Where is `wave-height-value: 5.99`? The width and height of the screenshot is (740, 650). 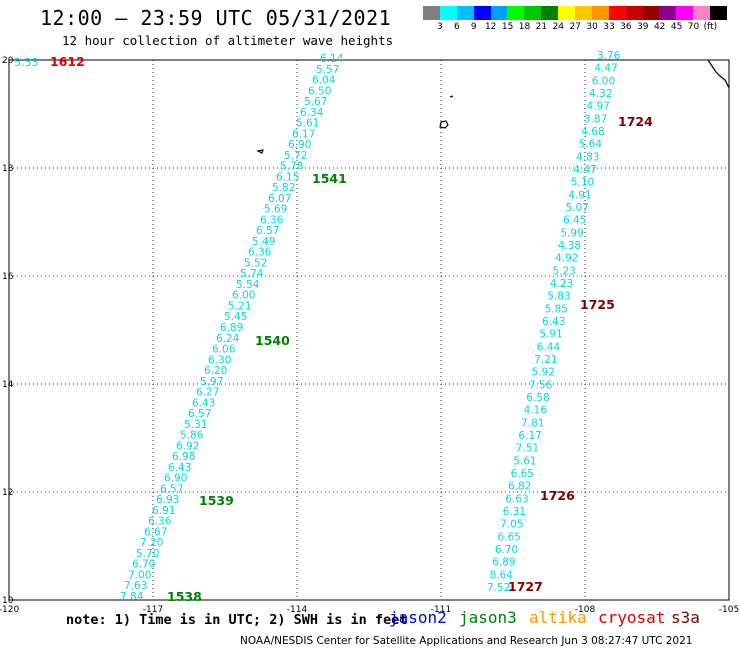 wave-height-value: 5.99 is located at coordinates (571, 233).